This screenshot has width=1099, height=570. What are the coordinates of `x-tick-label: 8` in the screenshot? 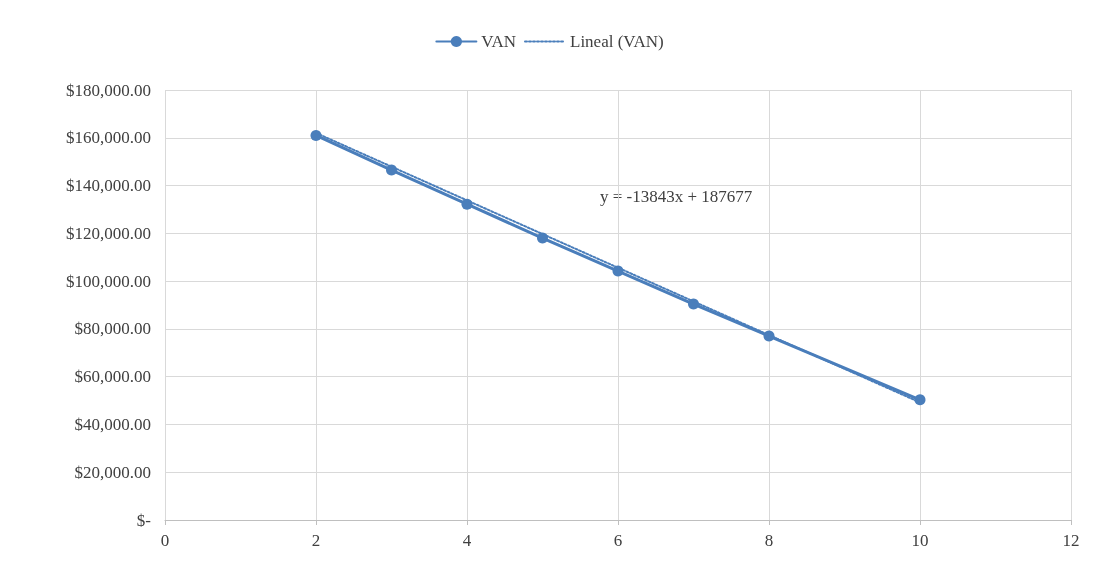 It's located at (769, 540).